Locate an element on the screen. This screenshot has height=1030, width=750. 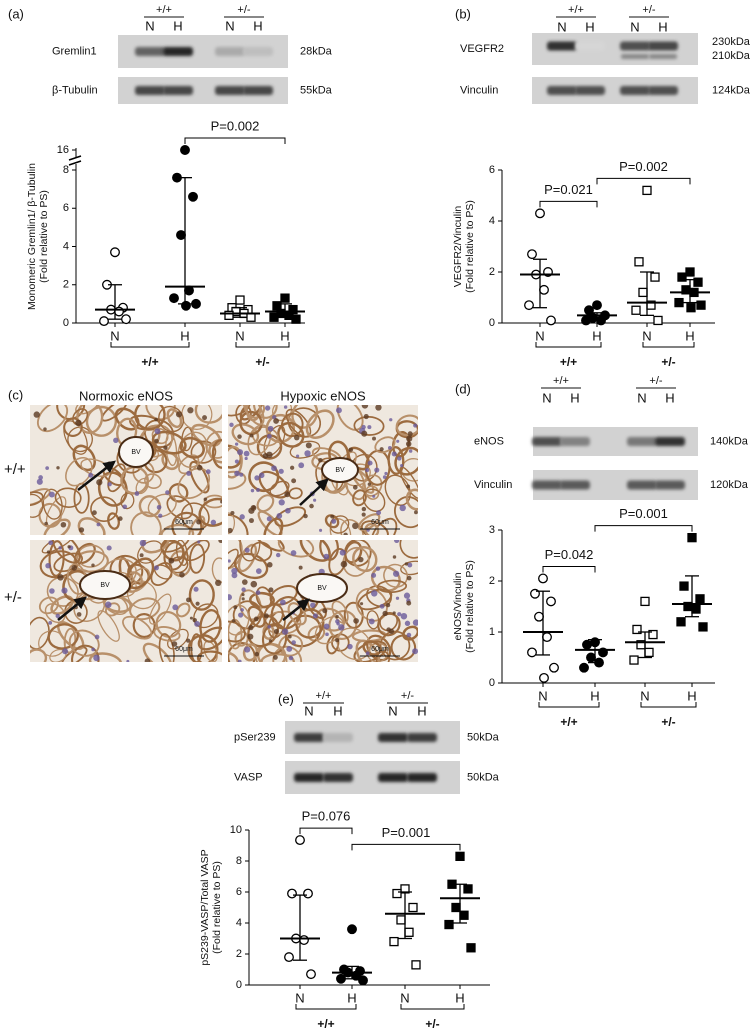
micrograph-tile: BV 60μm is located at coordinates (126, 601).